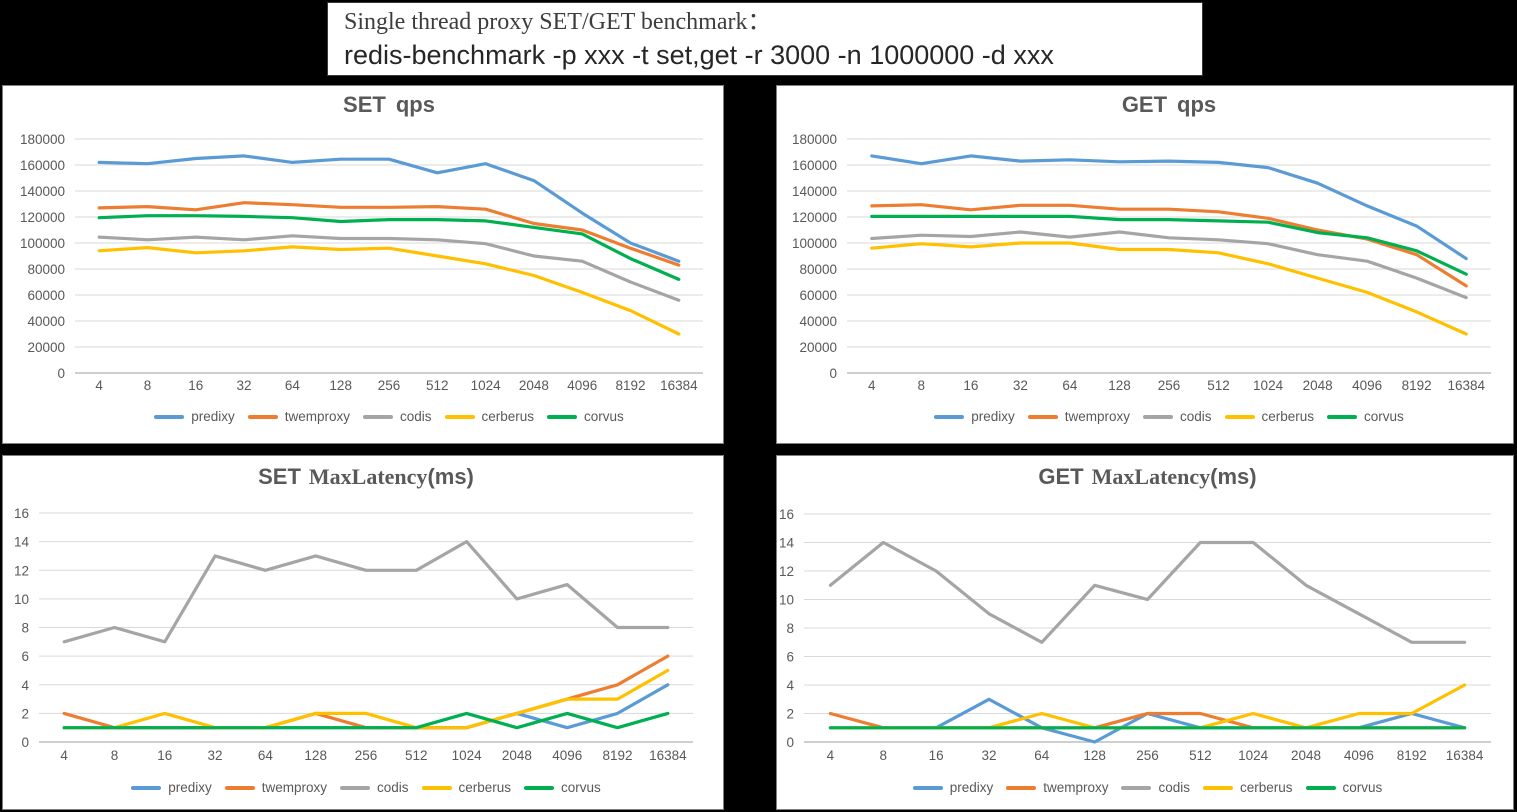  What do you see at coordinates (562, 787) in the screenshot?
I see `legend-item-corvus: corvus` at bounding box center [562, 787].